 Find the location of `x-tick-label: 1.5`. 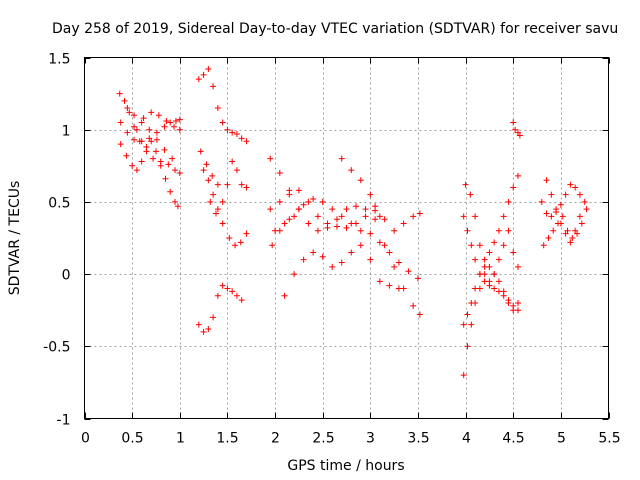

x-tick-label: 1.5 is located at coordinates (227, 439).